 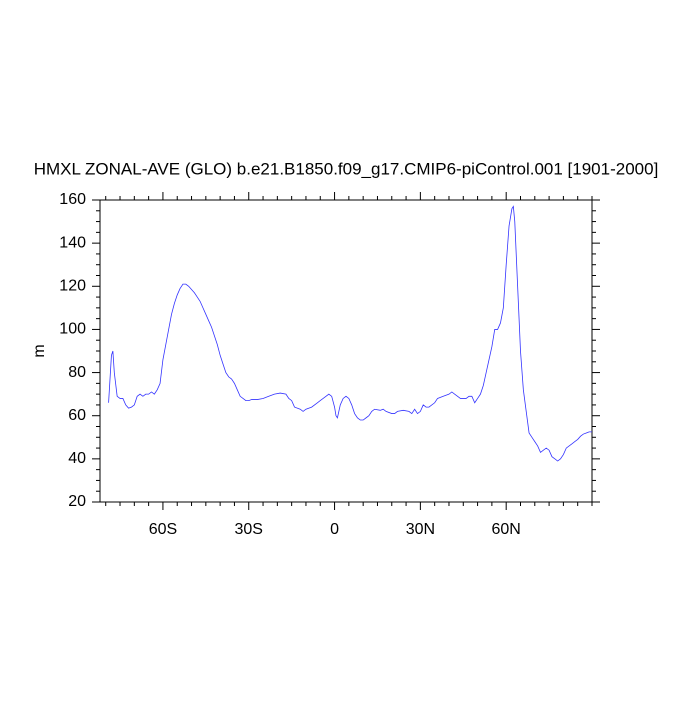 What do you see at coordinates (249, 529) in the screenshot?
I see `x-tick-label: 30S` at bounding box center [249, 529].